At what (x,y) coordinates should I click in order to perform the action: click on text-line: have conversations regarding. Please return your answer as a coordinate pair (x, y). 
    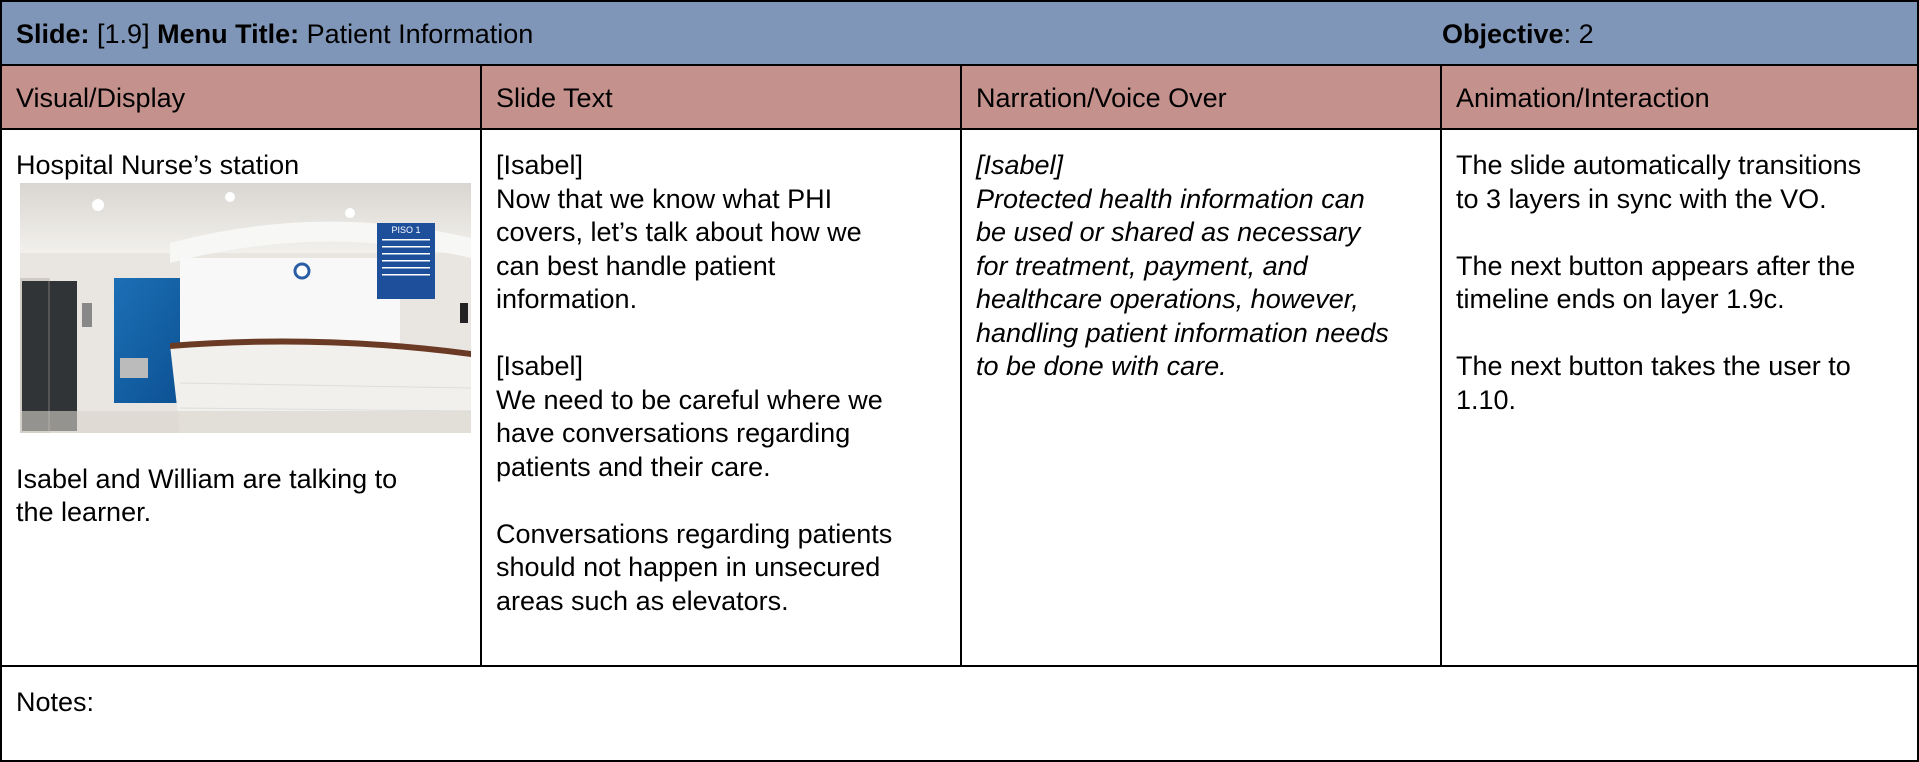
    Looking at the image, I should click on (673, 433).